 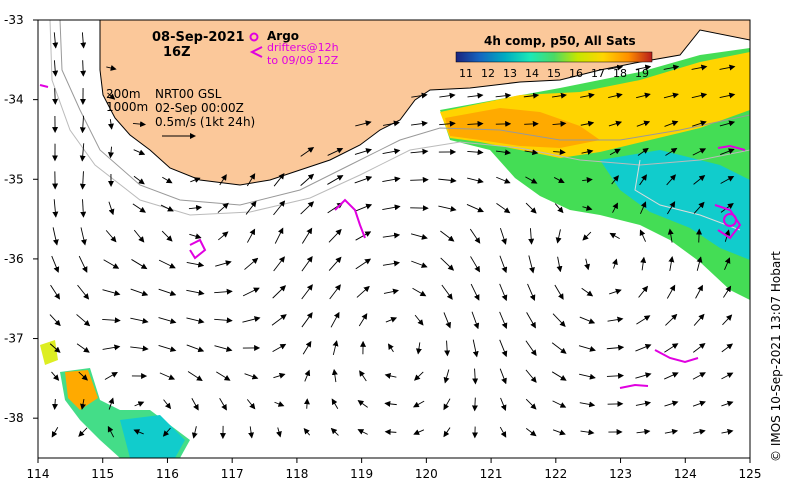 I want to click on colorbar-tick-label: 19, so click(x=642, y=73).